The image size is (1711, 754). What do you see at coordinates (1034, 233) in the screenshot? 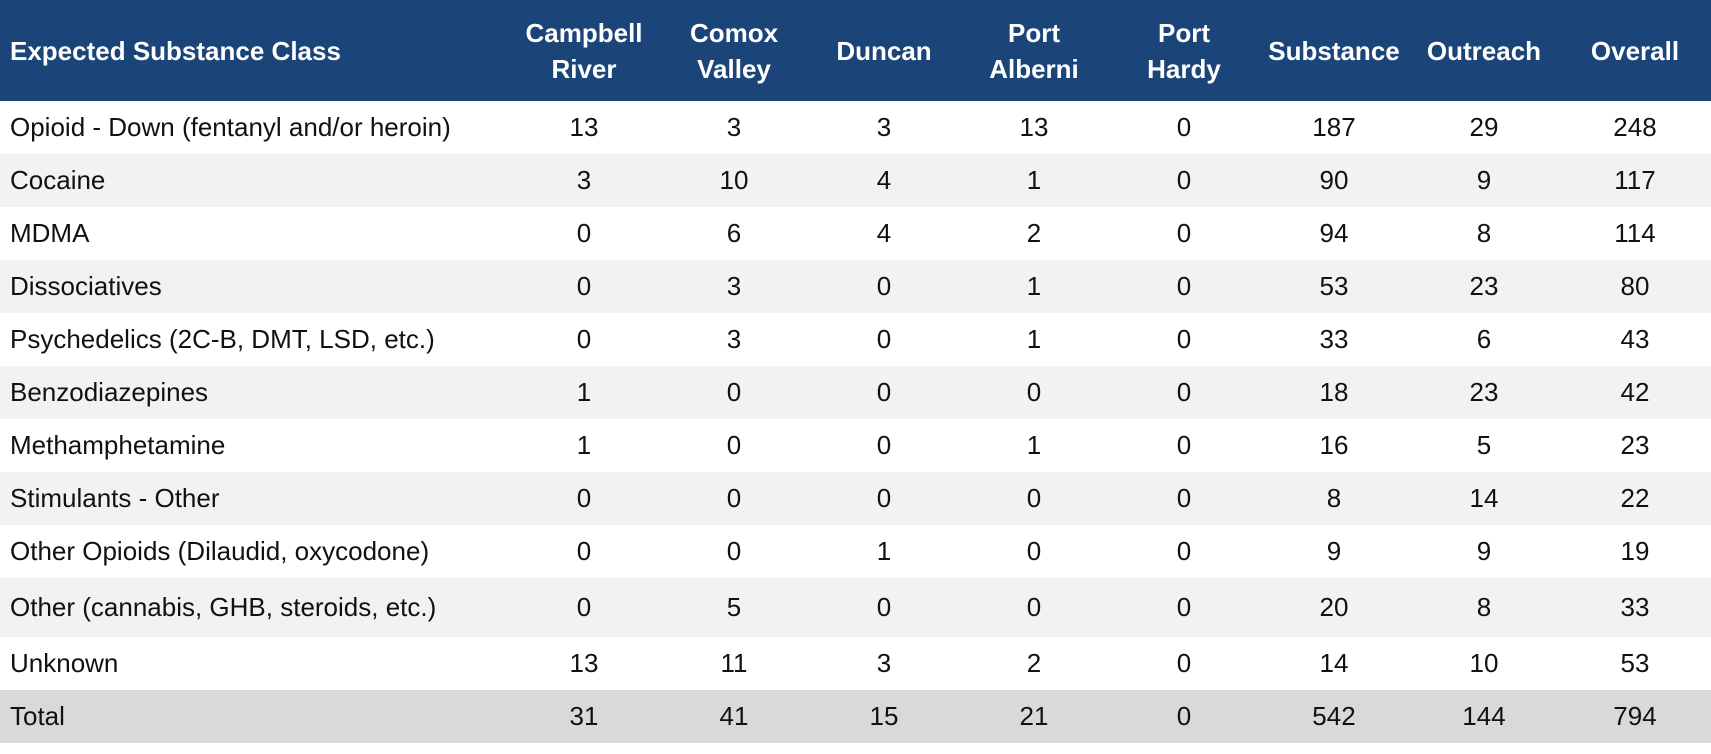
I see `cell-value: 2` at bounding box center [1034, 233].